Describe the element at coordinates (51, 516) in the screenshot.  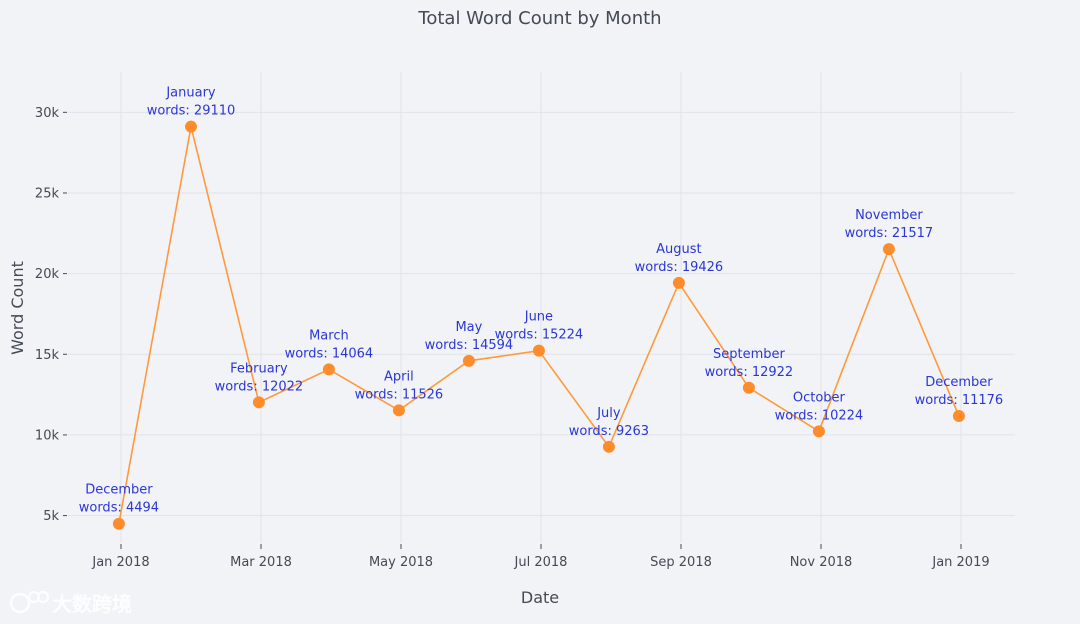
I see `y-tick-label: 5k` at that location.